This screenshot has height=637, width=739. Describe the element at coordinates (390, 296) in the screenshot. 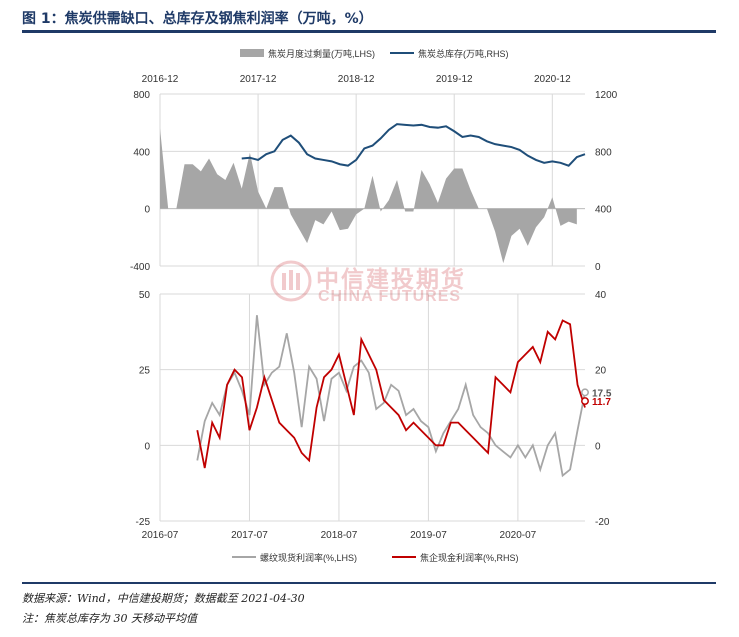

I see `watermark-en: CHINA FUTURES` at that location.